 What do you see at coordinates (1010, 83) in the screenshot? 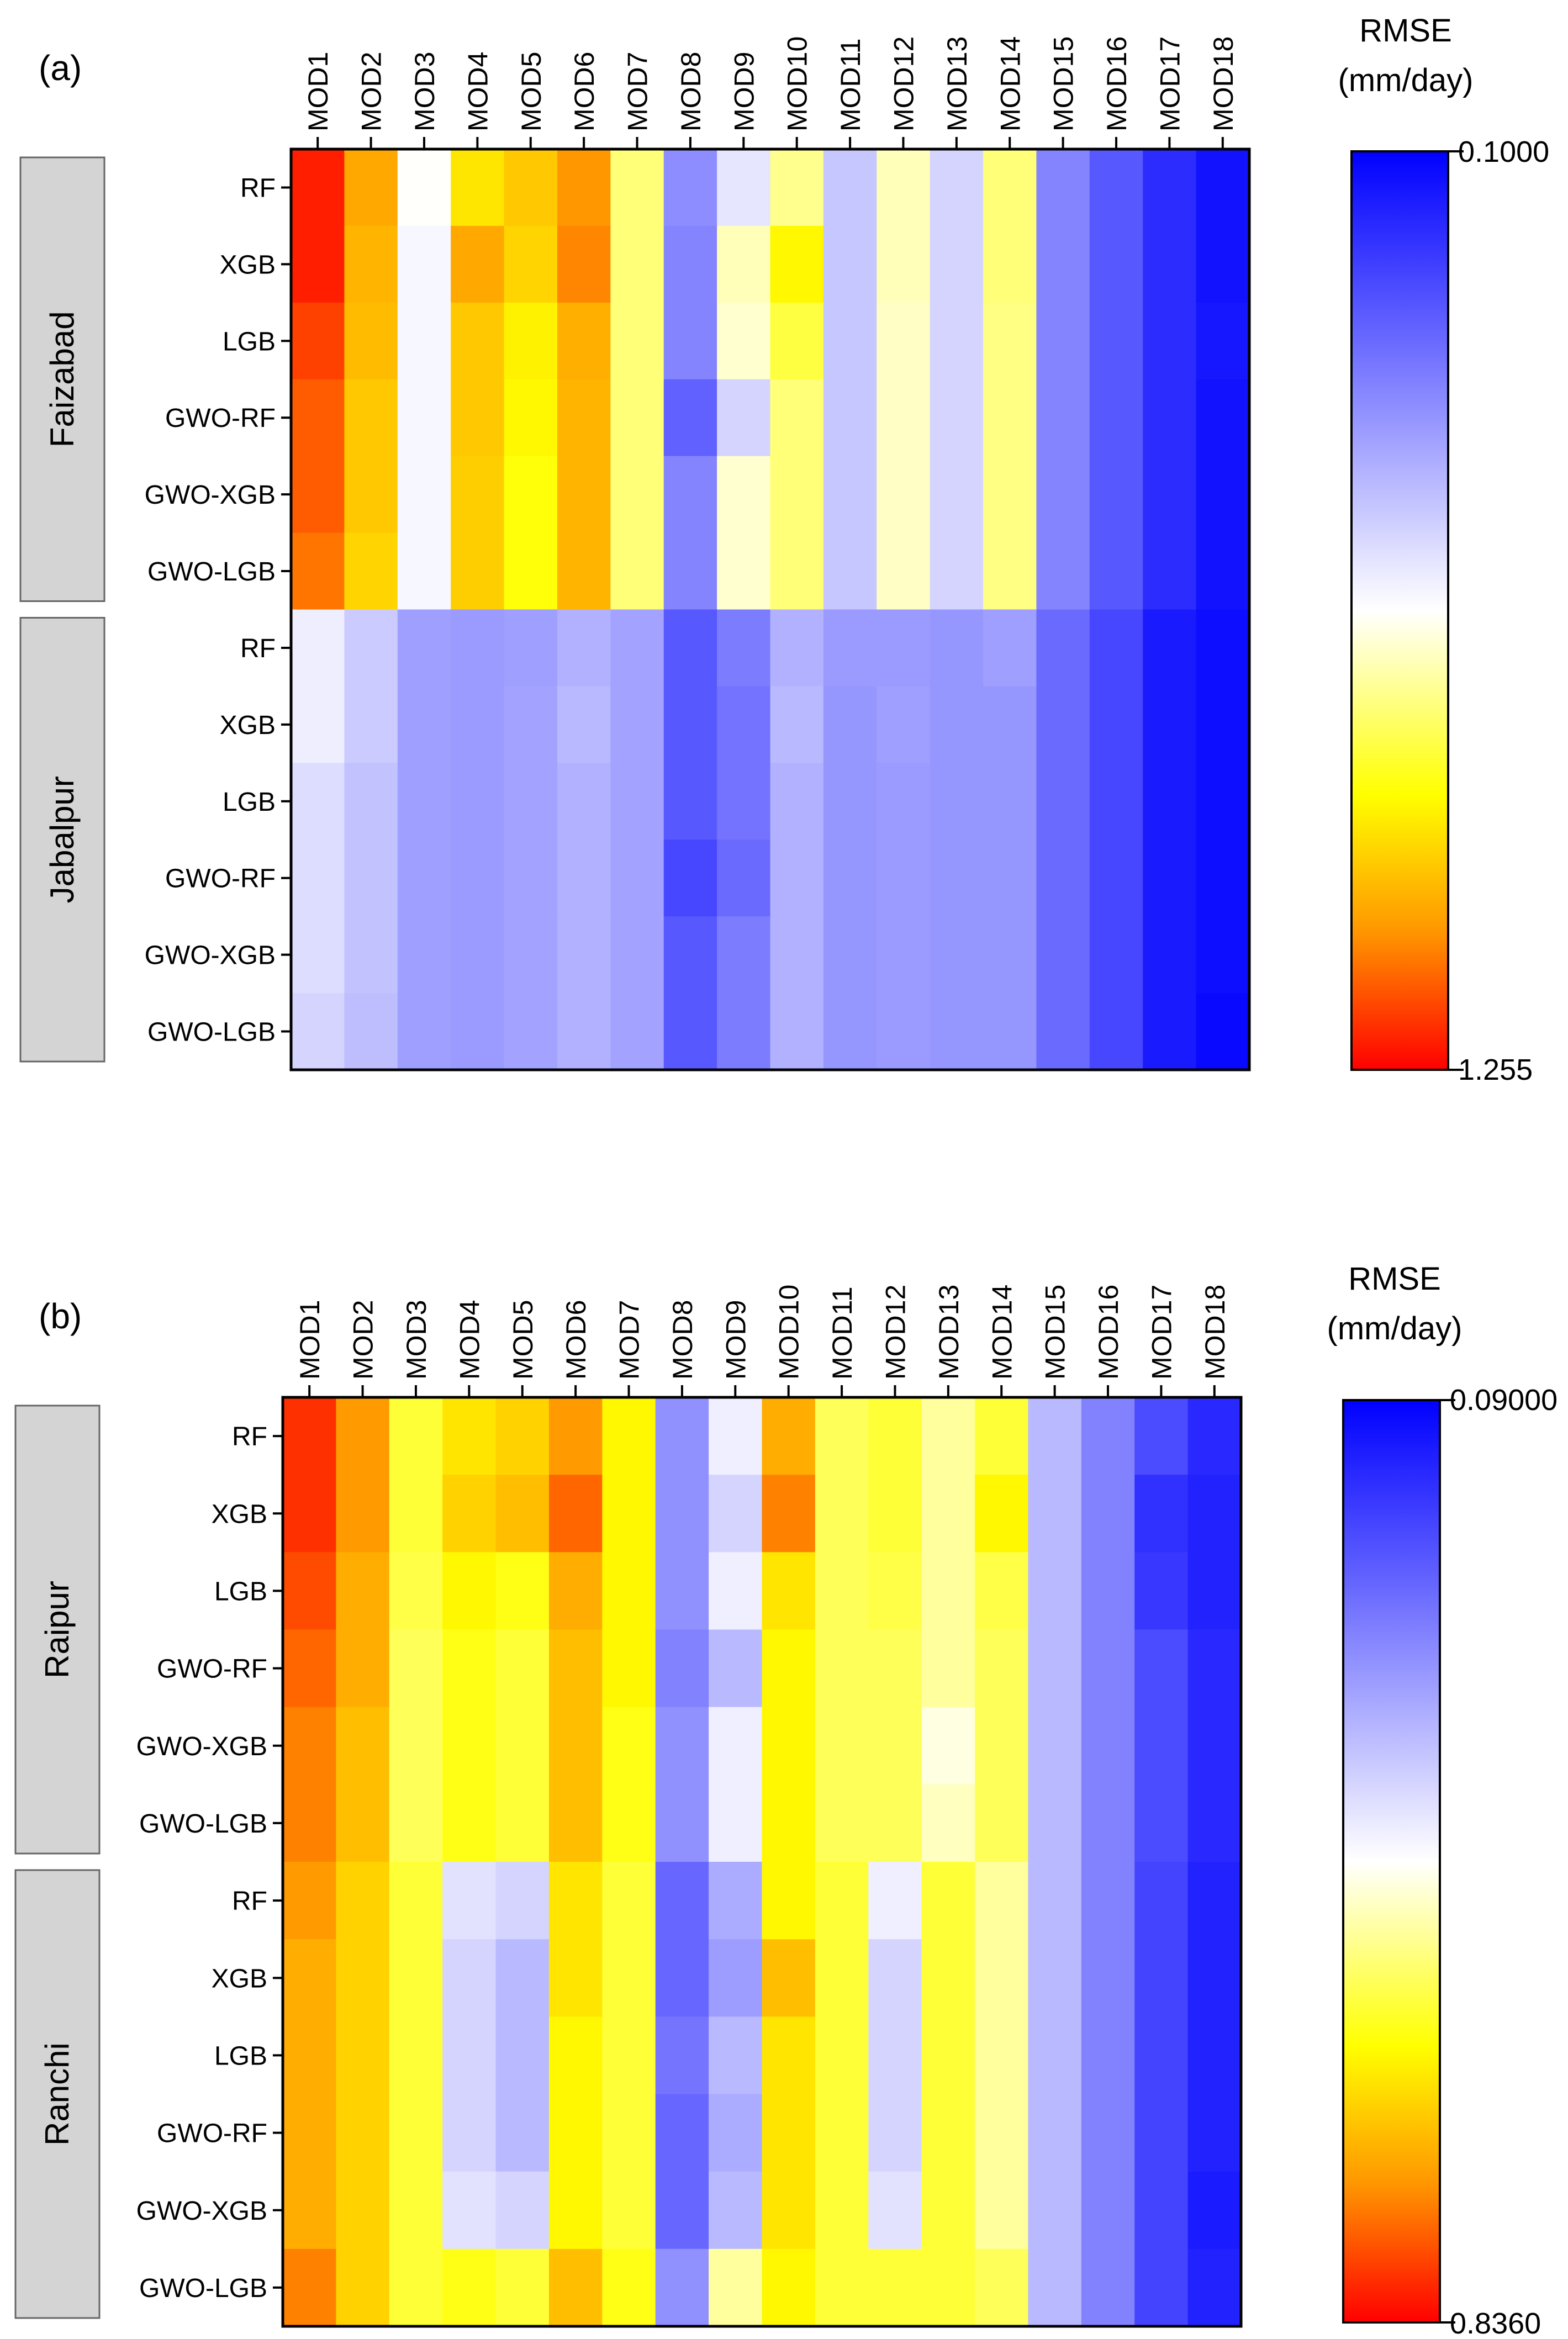
I see `x-tick-label: MOD14` at bounding box center [1010, 83].